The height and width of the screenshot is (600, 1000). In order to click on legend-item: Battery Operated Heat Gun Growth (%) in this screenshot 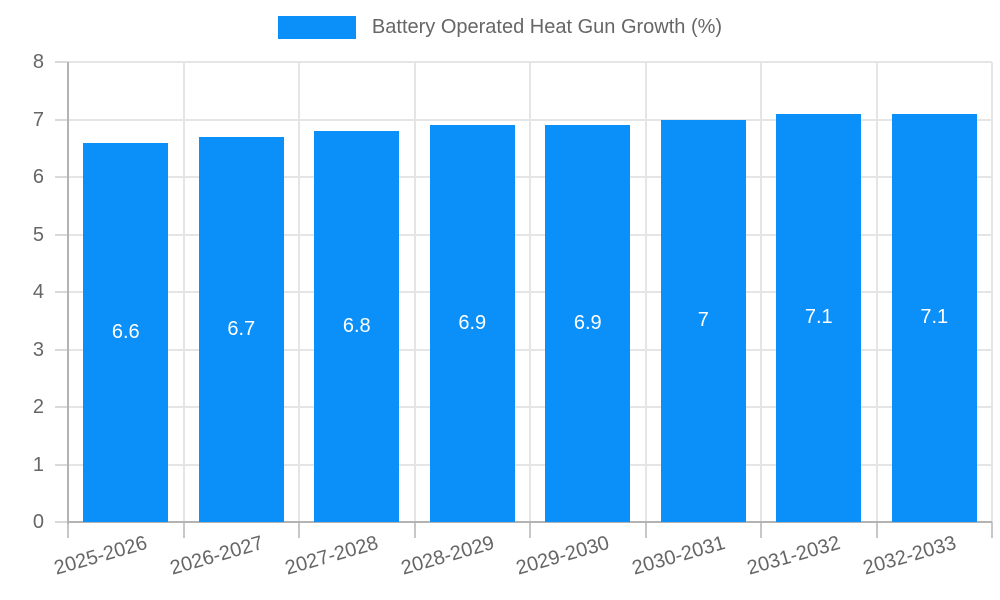, I will do `click(500, 27)`.